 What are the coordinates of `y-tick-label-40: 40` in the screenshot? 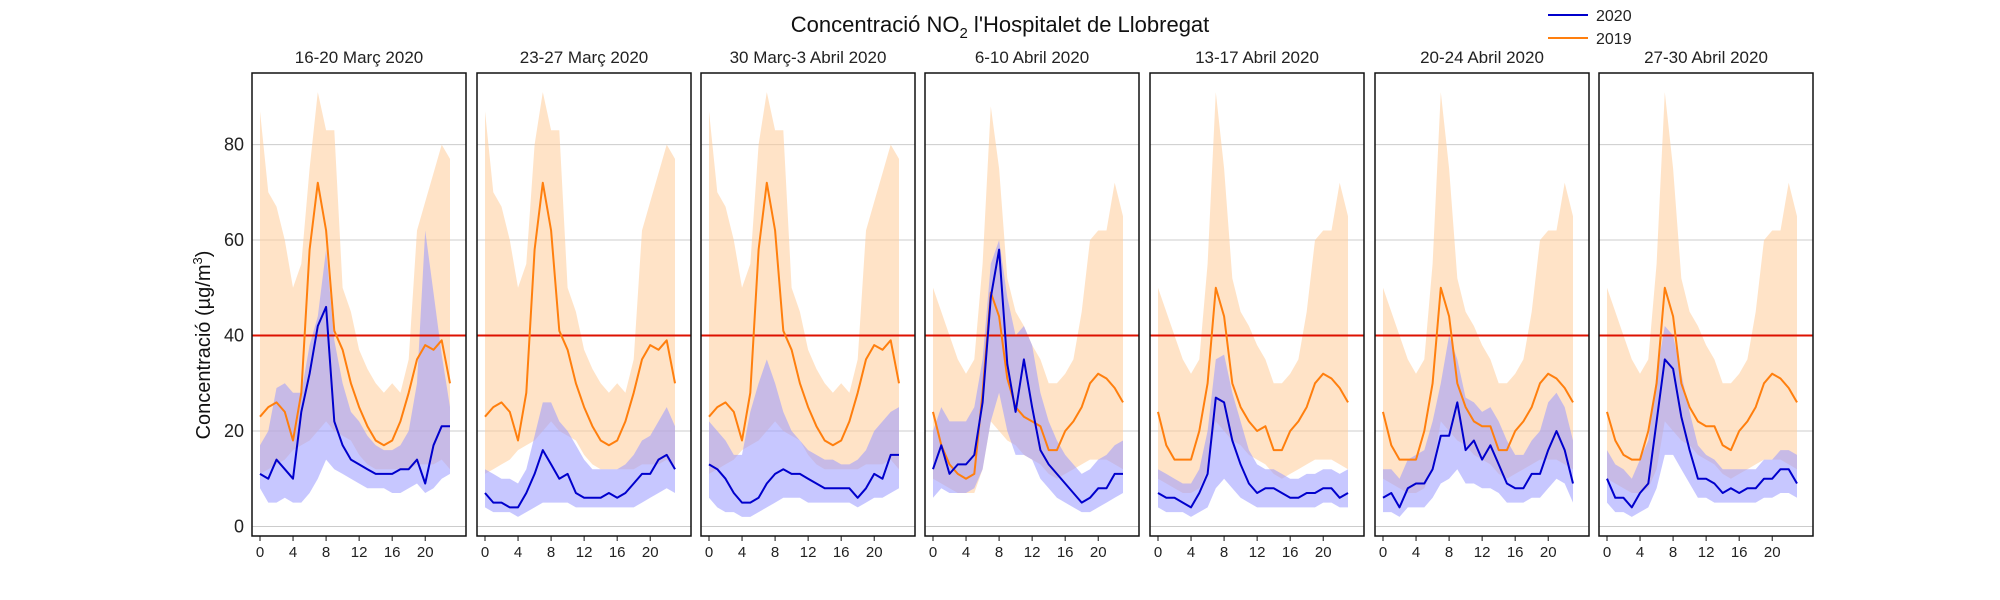 It's located at (234, 336).